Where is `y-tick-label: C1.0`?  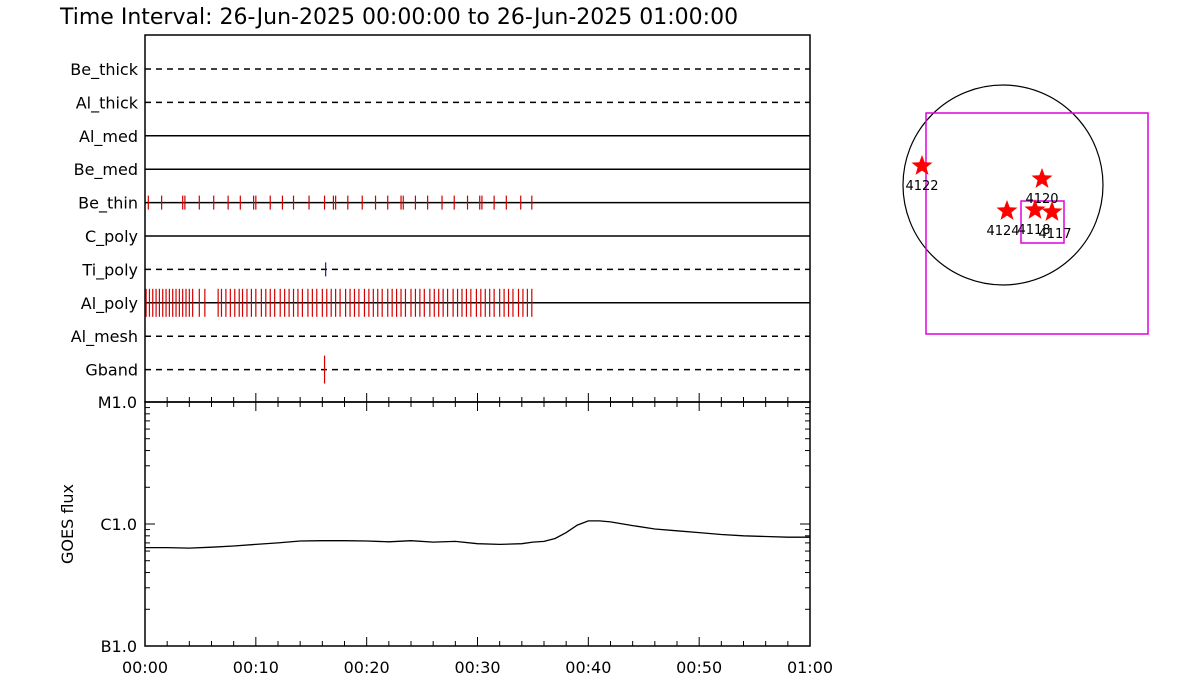
y-tick-label: C1.0 is located at coordinates (118, 524).